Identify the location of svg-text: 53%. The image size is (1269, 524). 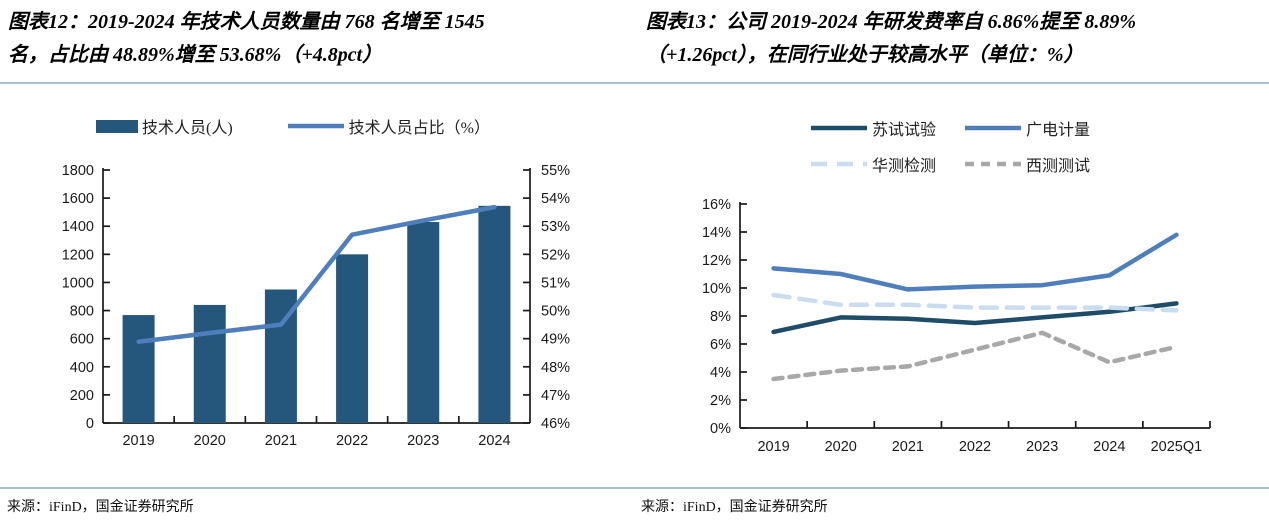
(555, 227).